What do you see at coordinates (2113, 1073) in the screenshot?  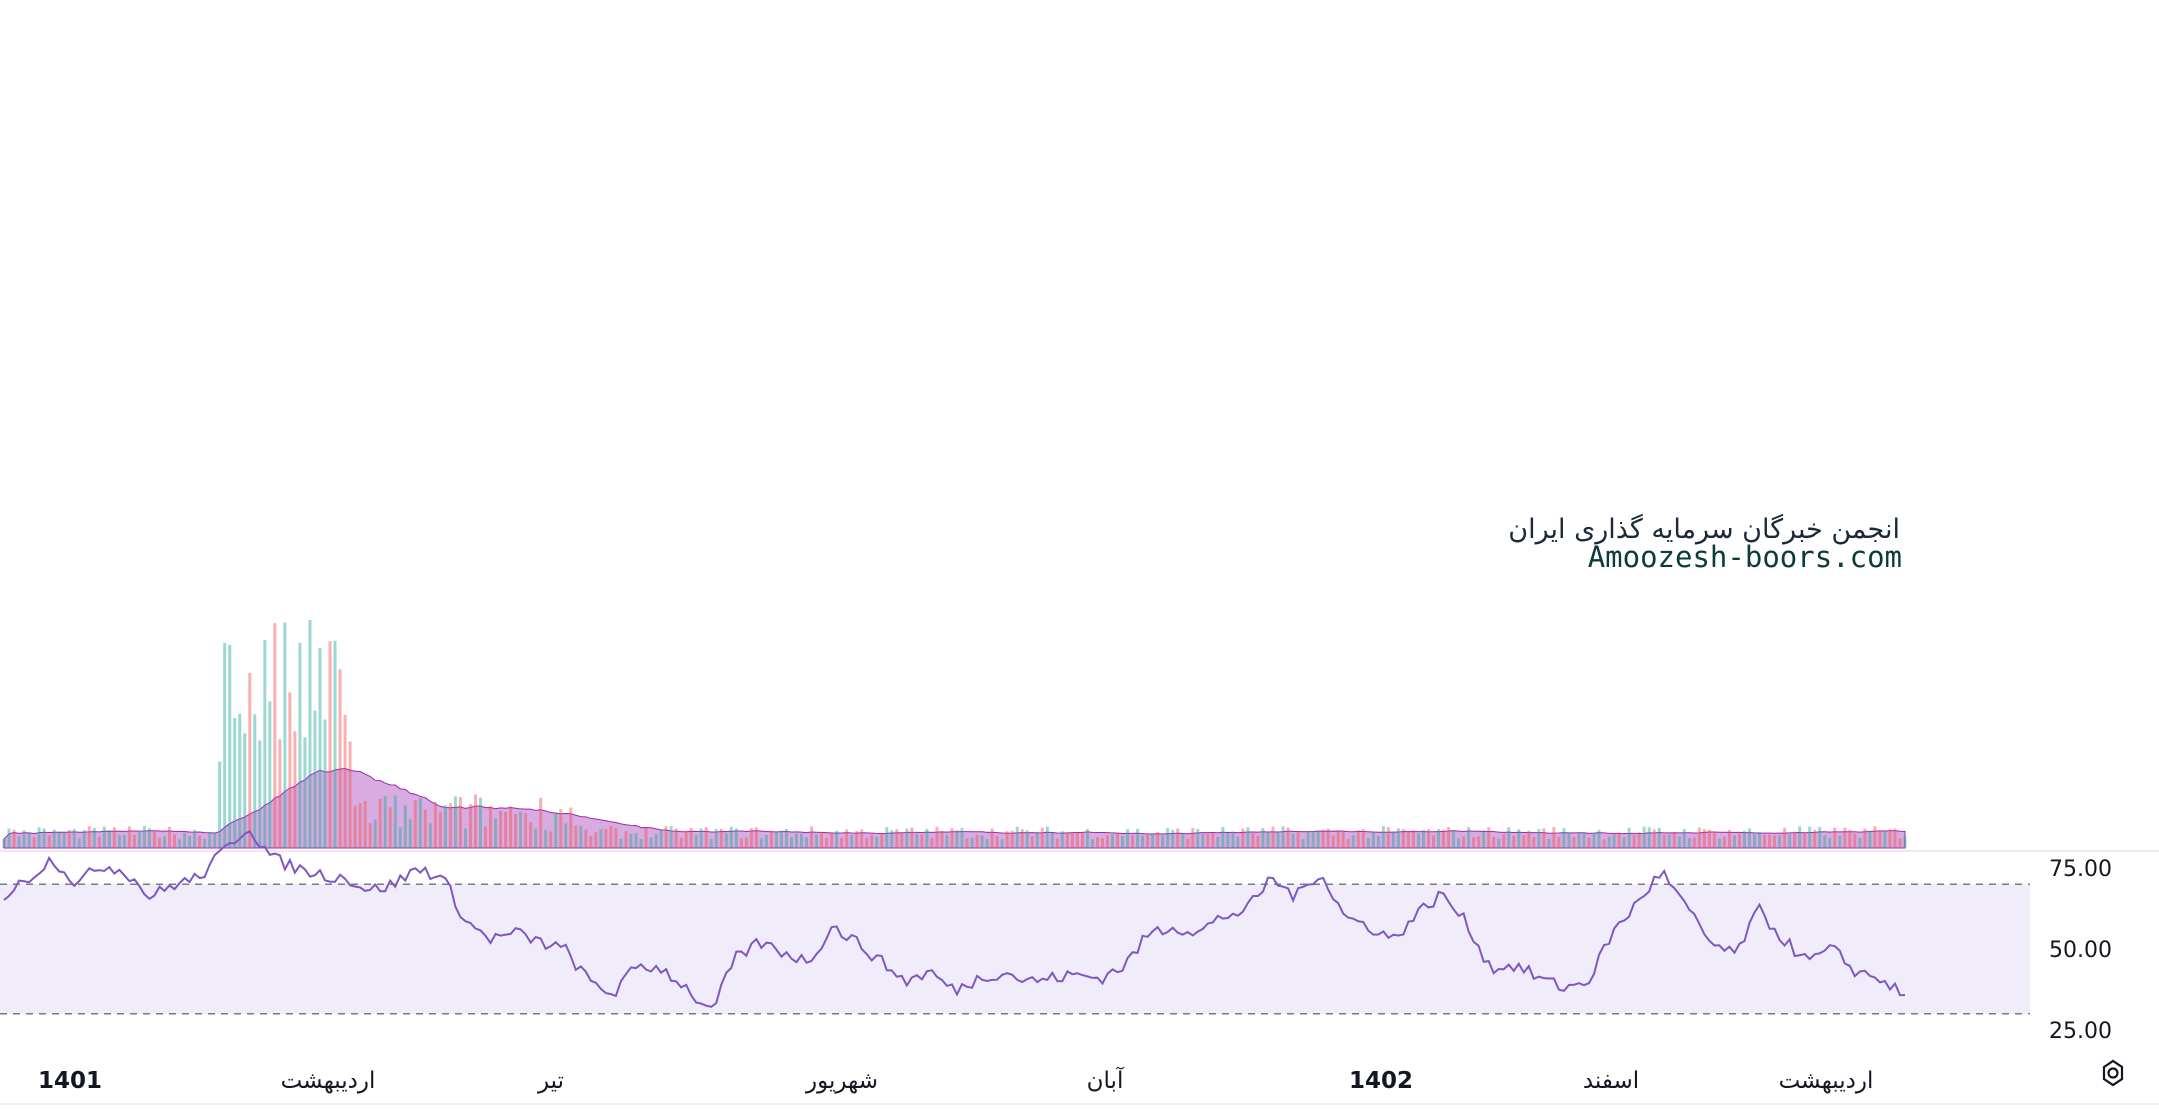 I see `settings-icon` at bounding box center [2113, 1073].